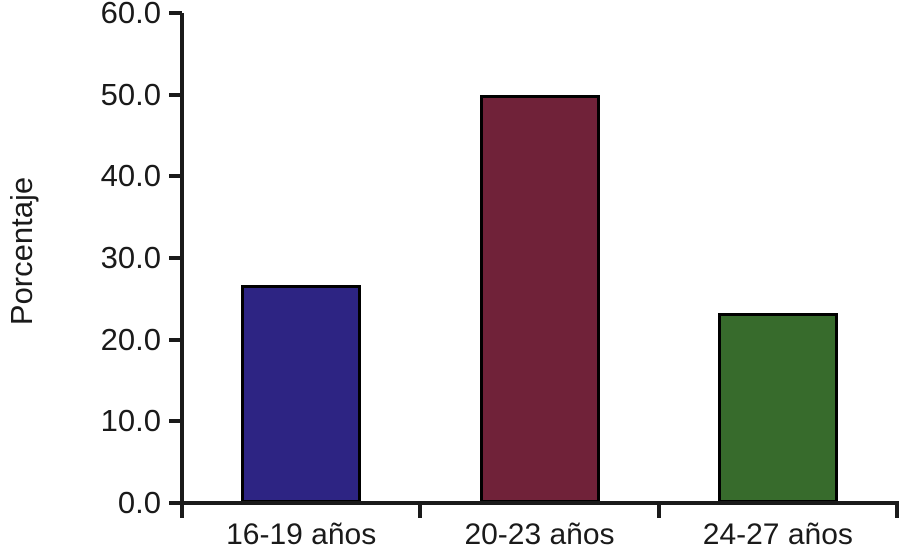 The image size is (904, 552). Describe the element at coordinates (139, 502) in the screenshot. I see `y-tick-label: 0.0` at that location.